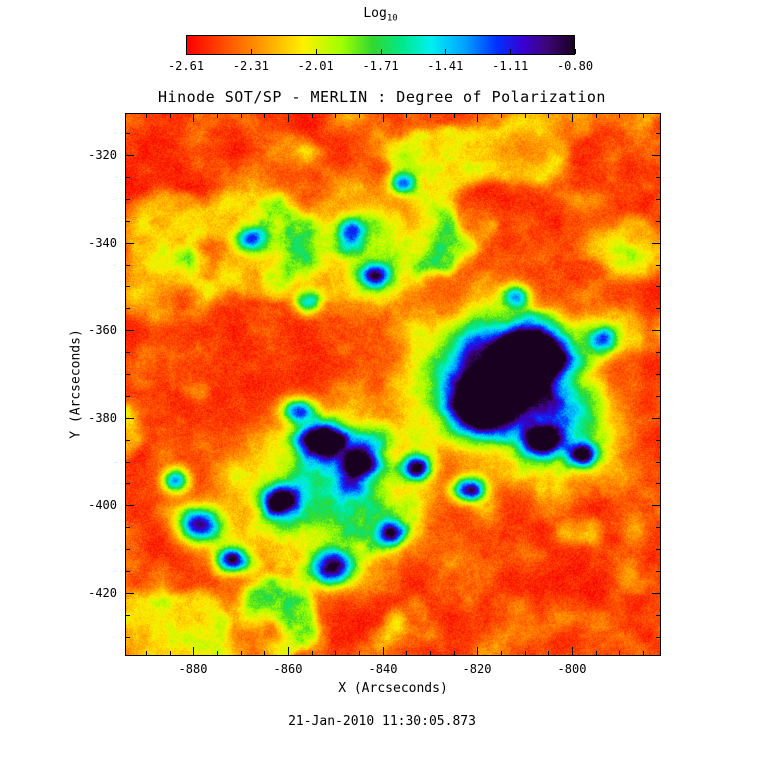 This screenshot has width=764, height=768. I want to click on colorbar, so click(380, 45).